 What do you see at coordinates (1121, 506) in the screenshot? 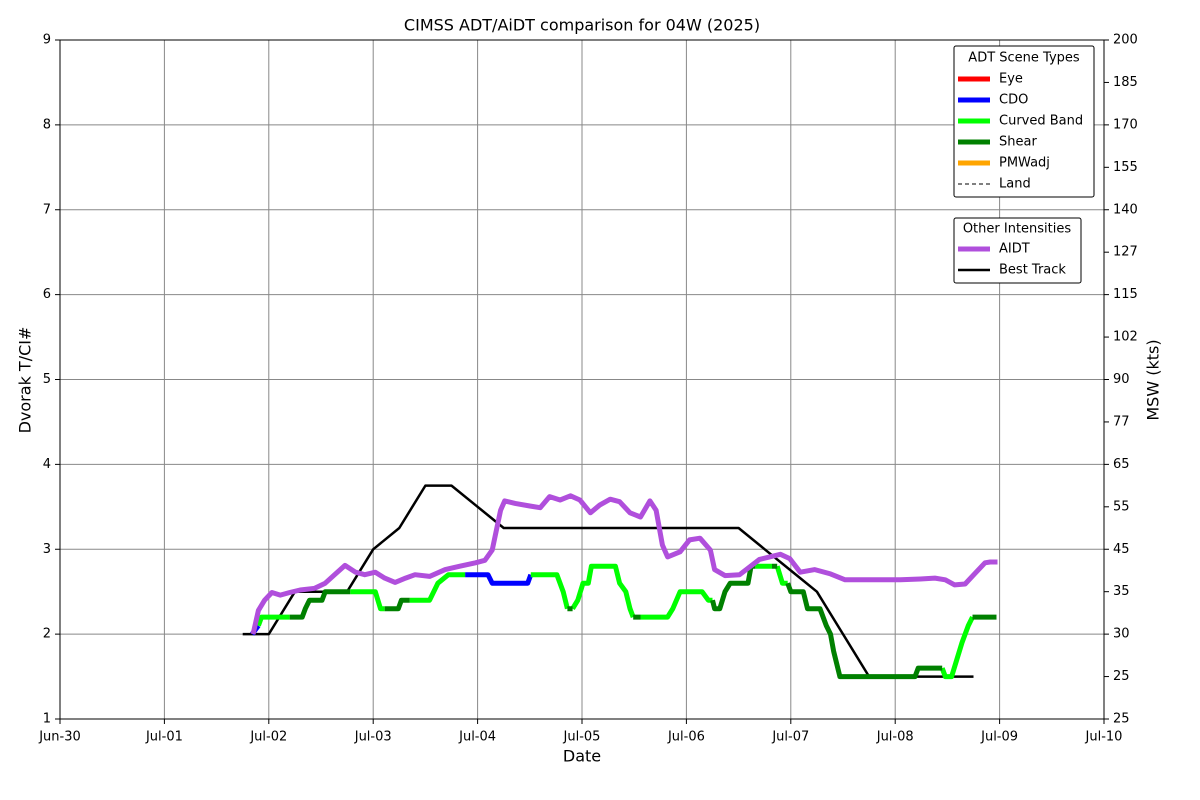
I see `y2-tick-label: 55` at bounding box center [1121, 506].